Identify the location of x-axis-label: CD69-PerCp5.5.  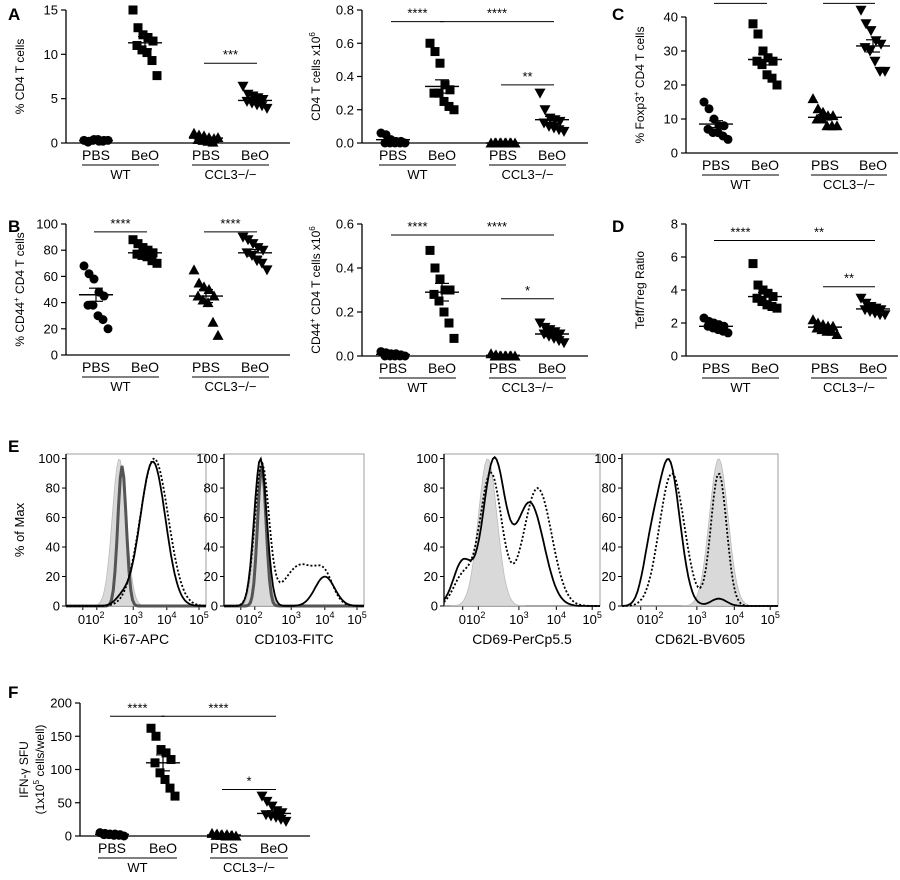
(522, 639).